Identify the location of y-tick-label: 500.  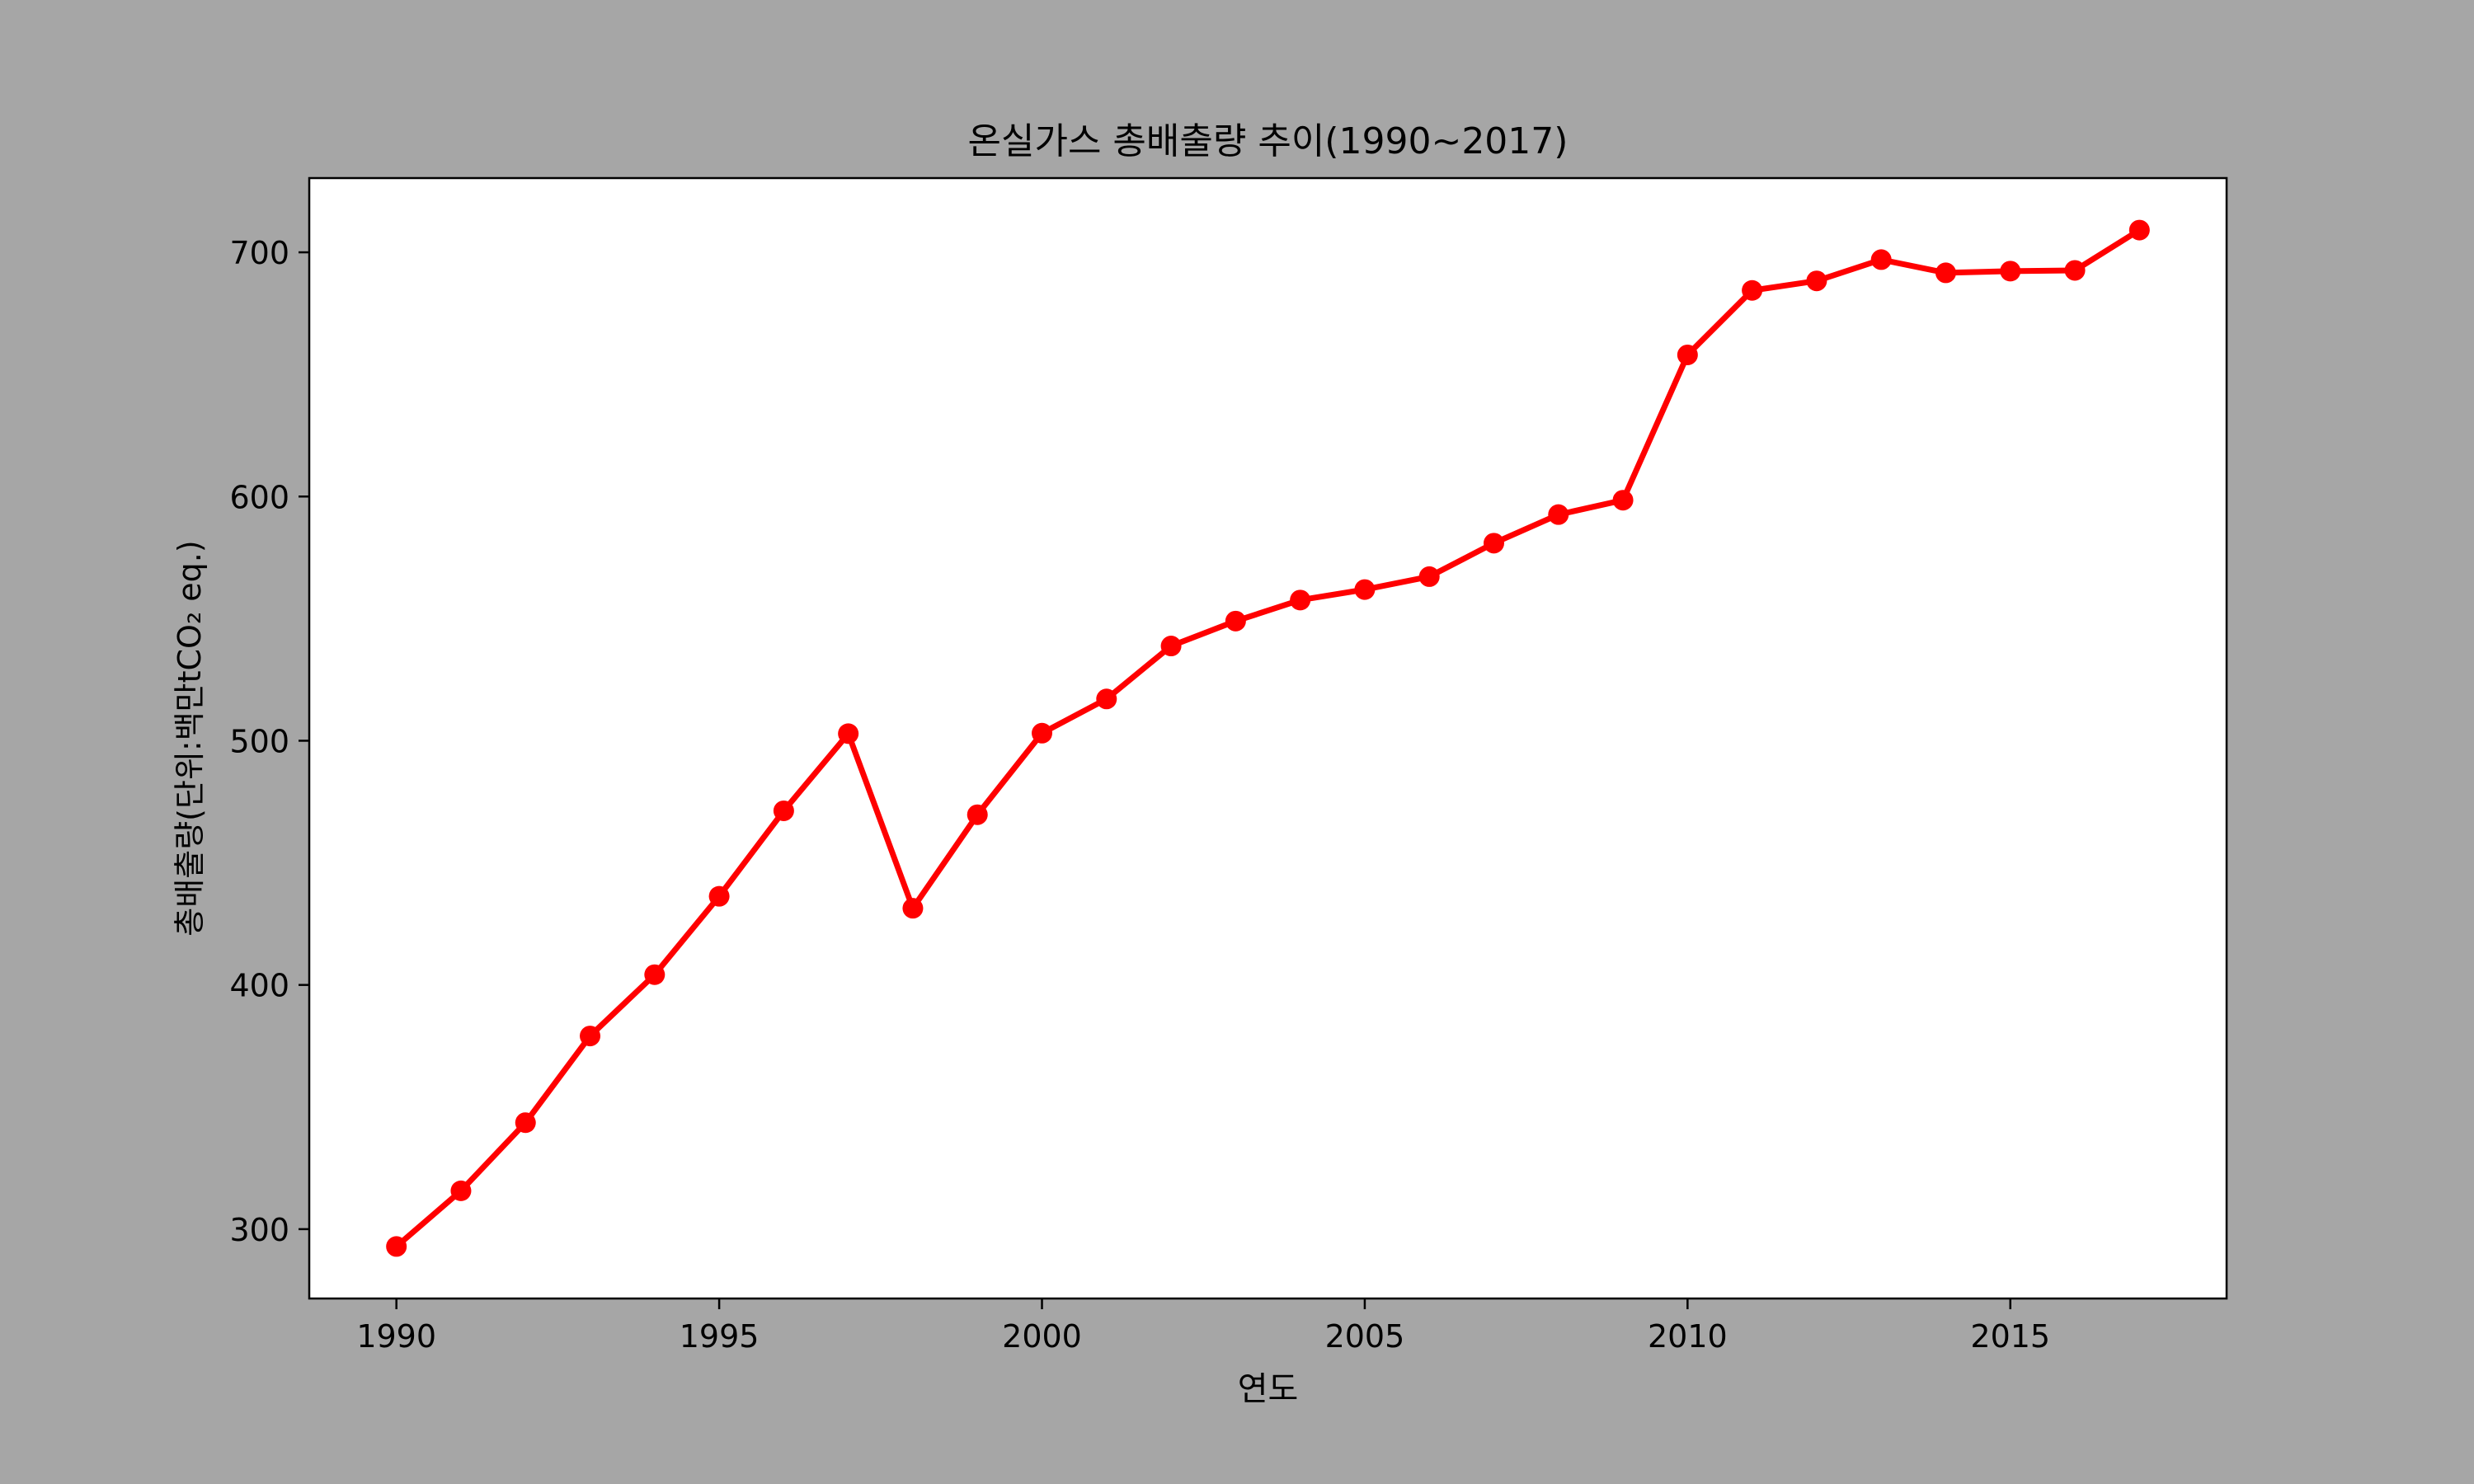
(259, 741).